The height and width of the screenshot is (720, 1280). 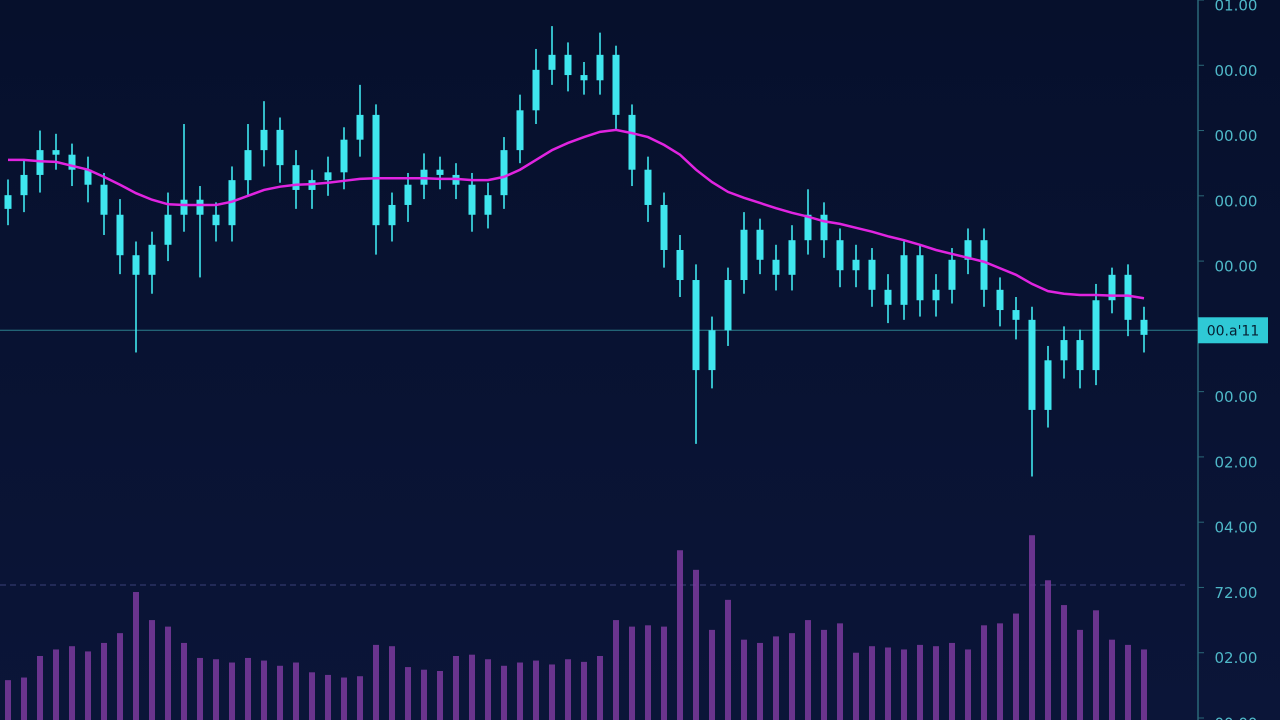 What do you see at coordinates (1236, 528) in the screenshot?
I see `y-tick-label: 04.00` at bounding box center [1236, 528].